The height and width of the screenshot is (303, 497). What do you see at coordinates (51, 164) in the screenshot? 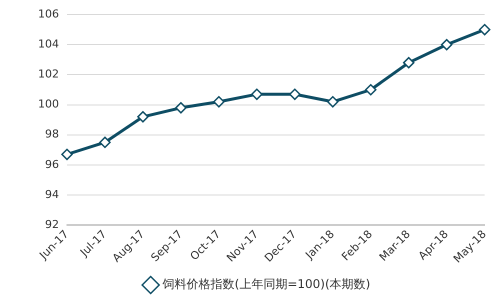
I see `y-tick-label: 96` at bounding box center [51, 164].